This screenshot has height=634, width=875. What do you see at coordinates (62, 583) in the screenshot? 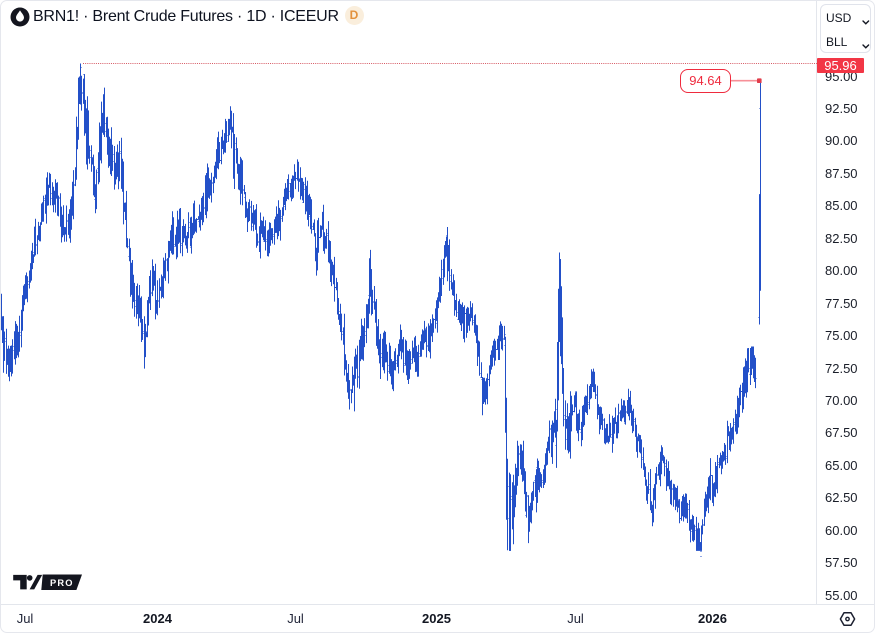
I see `svg-text: PRO` at bounding box center [62, 583].